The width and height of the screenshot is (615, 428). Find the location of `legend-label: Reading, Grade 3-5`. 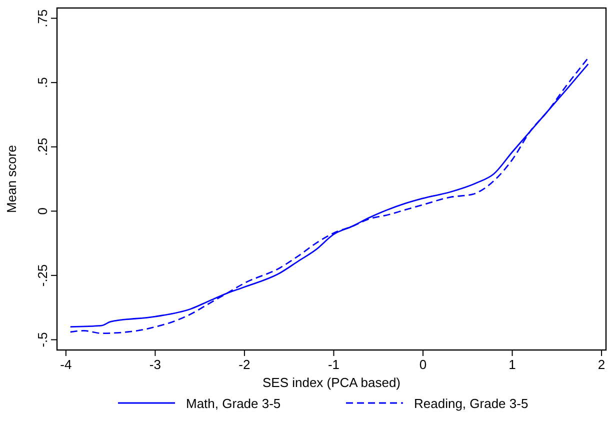

legend-label: Reading, Grade 3-5 is located at coordinates (471, 403).